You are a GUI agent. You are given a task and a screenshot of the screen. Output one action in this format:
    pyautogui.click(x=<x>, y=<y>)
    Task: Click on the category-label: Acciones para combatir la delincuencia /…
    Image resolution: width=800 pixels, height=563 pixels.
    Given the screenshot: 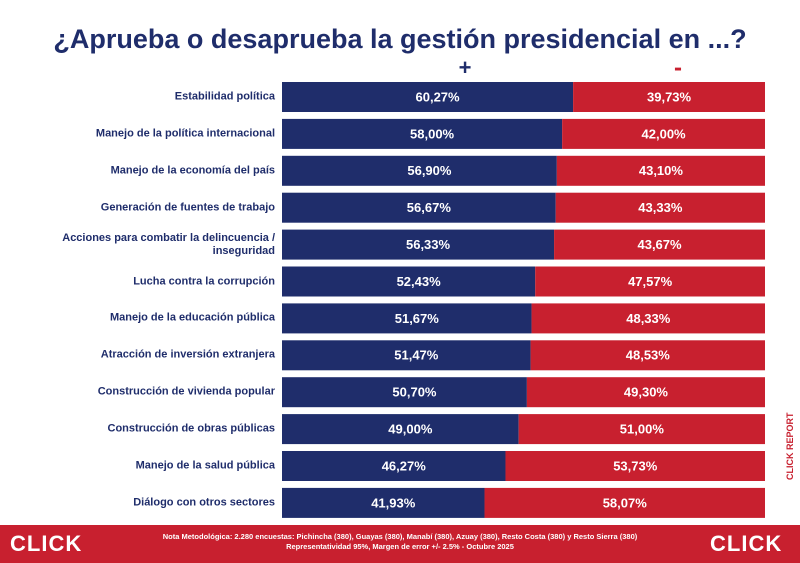 What is the action you would take?
    pyautogui.click(x=168, y=244)
    